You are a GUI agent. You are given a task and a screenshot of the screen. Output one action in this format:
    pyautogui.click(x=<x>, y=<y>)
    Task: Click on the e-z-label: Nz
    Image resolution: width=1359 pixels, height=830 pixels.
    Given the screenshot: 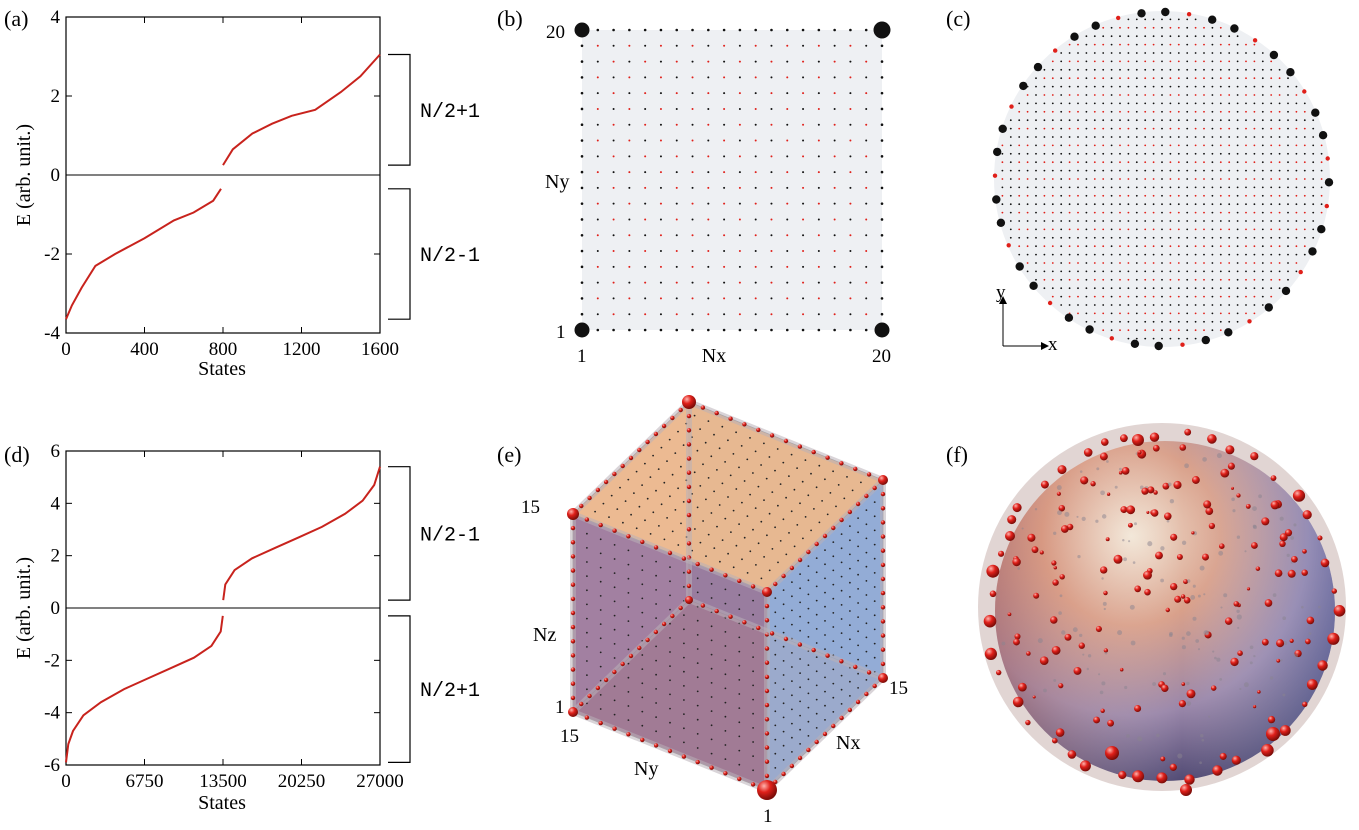 What is the action you would take?
    pyautogui.click(x=544, y=635)
    